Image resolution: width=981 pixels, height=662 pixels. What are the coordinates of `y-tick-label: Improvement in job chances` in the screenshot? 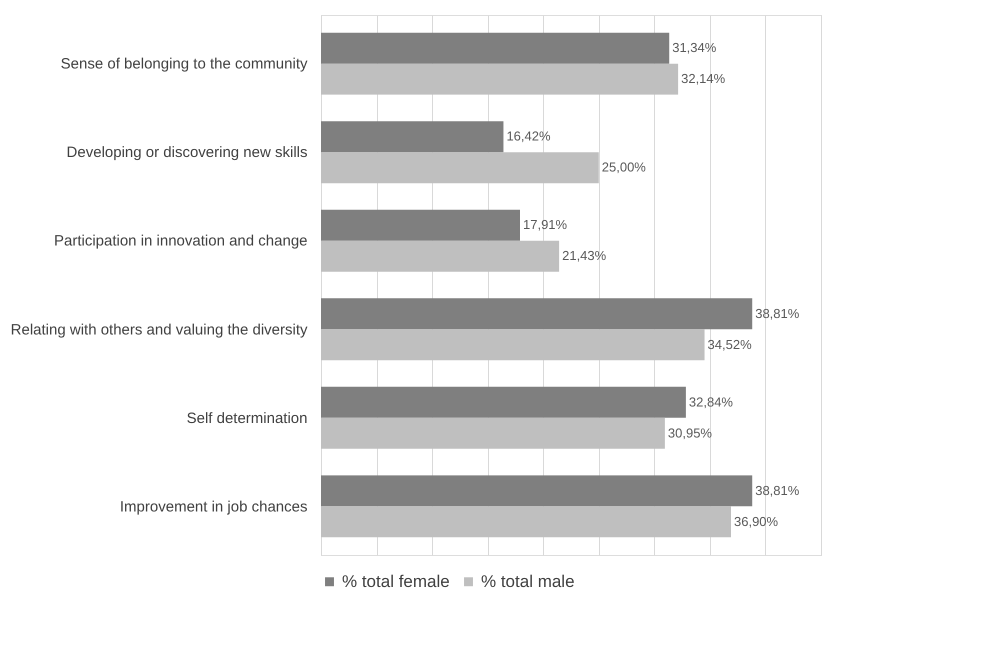 It's located at (214, 507).